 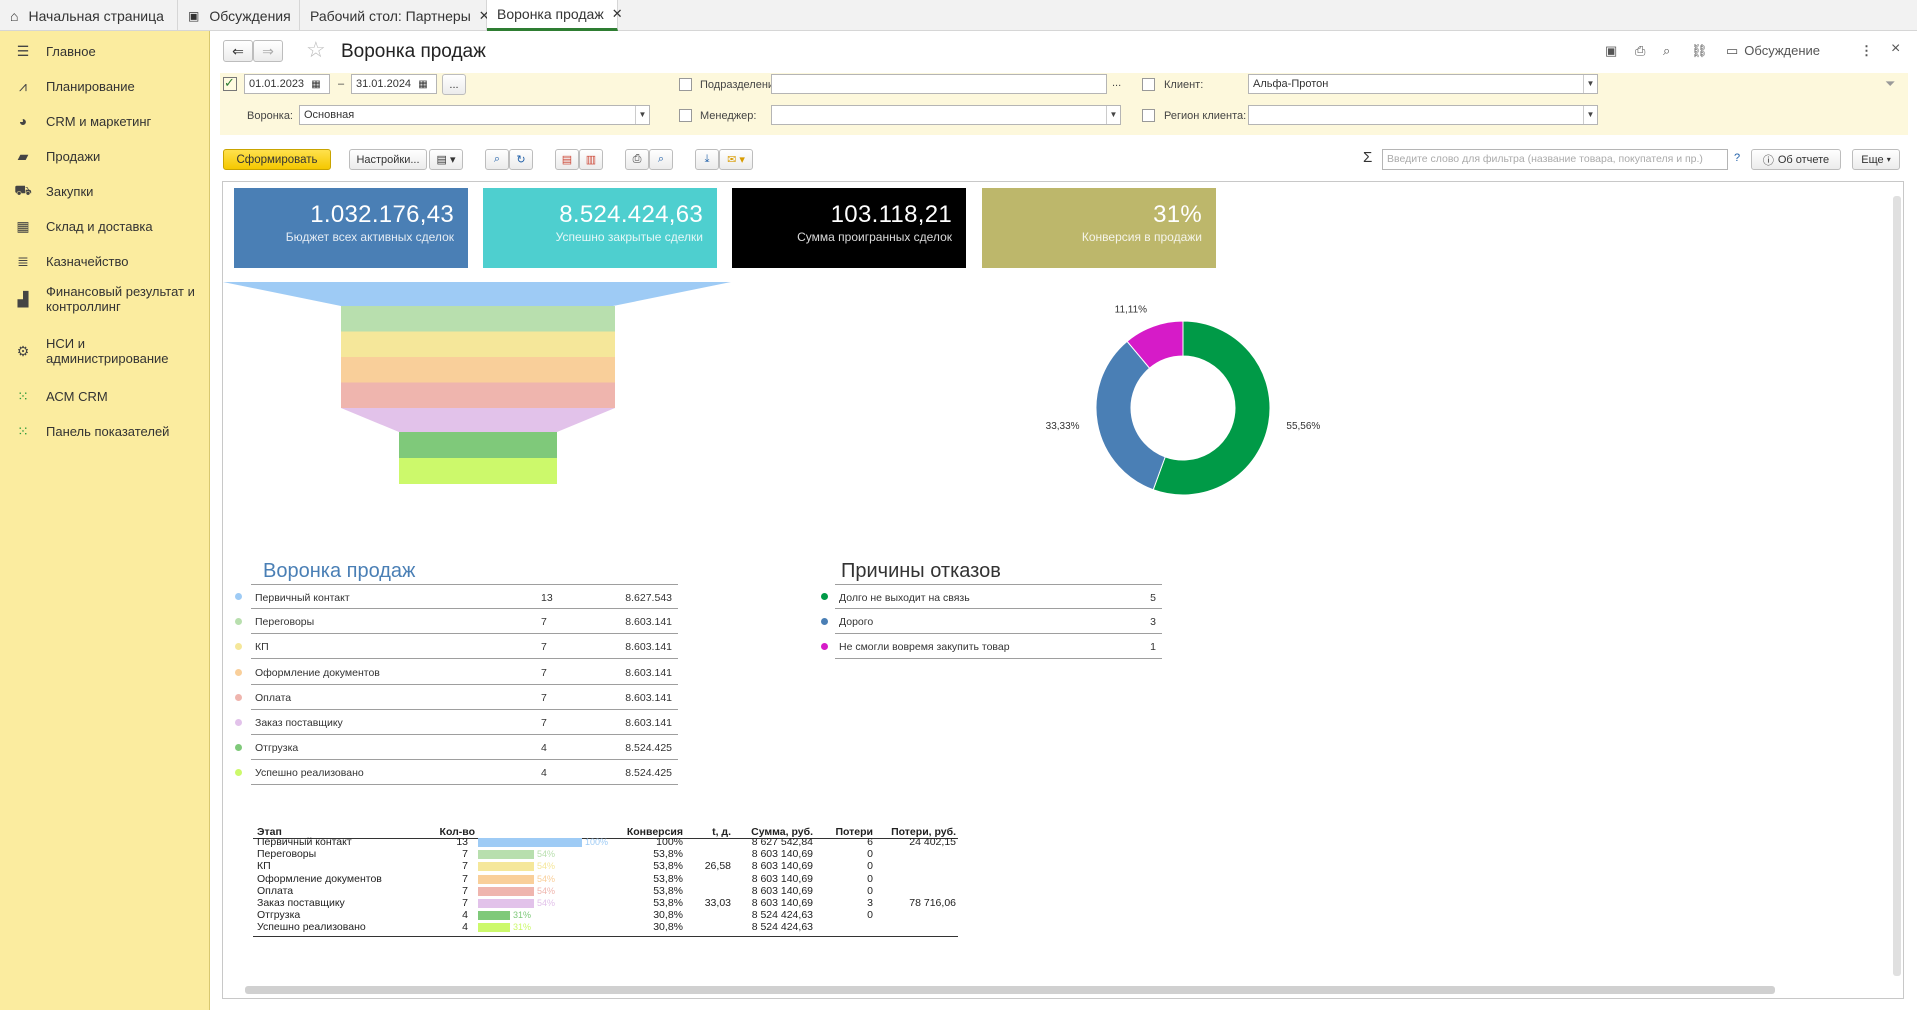 I want to click on manager-field, so click(x=946, y=115).